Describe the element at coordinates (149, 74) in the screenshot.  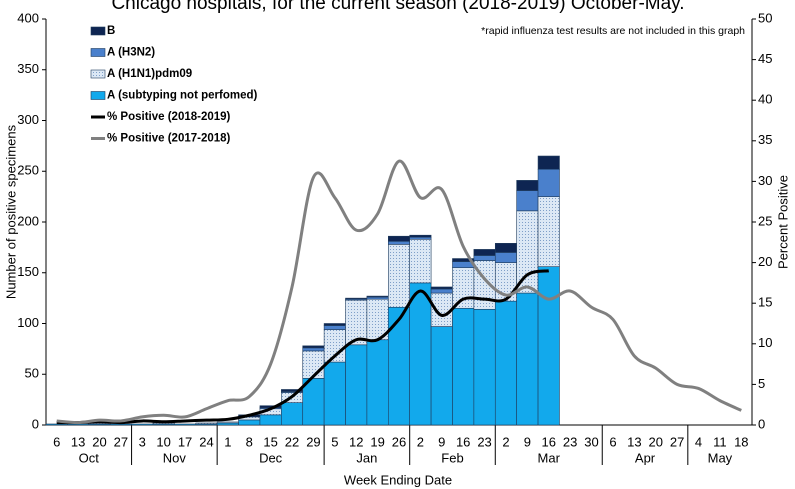
I see `legend-label: A (H1N1)pdm09` at that location.